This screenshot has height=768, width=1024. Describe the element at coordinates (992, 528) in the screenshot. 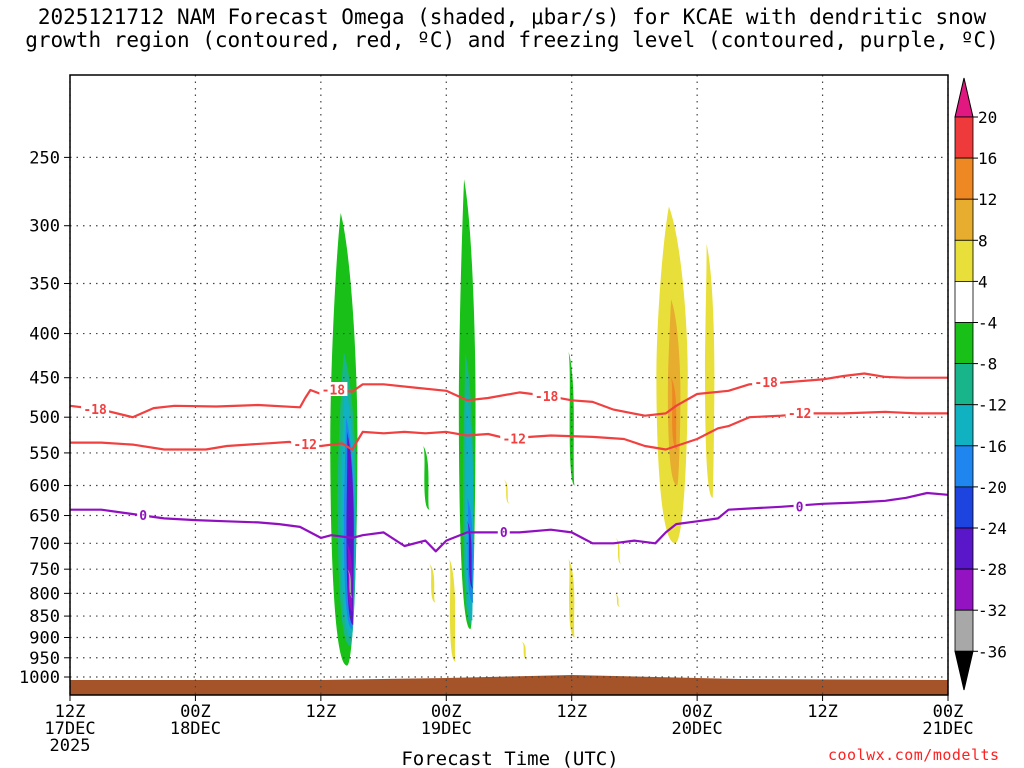

I see `colorbar-label: -24` at that location.